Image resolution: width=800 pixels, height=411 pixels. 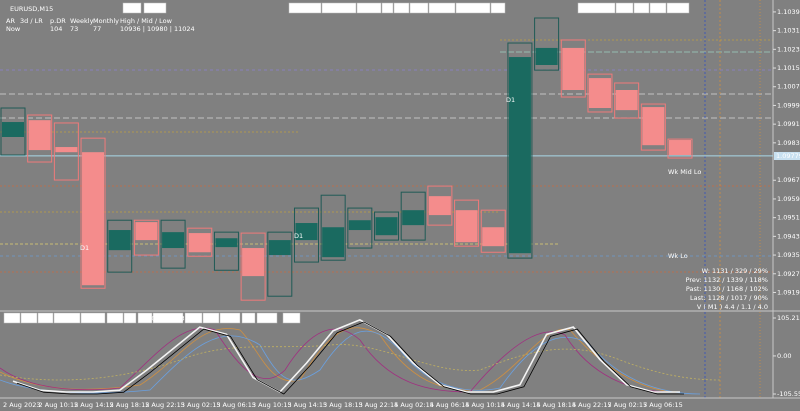 I want to click on toolbar-button: VHF, so click(x=193, y=318).